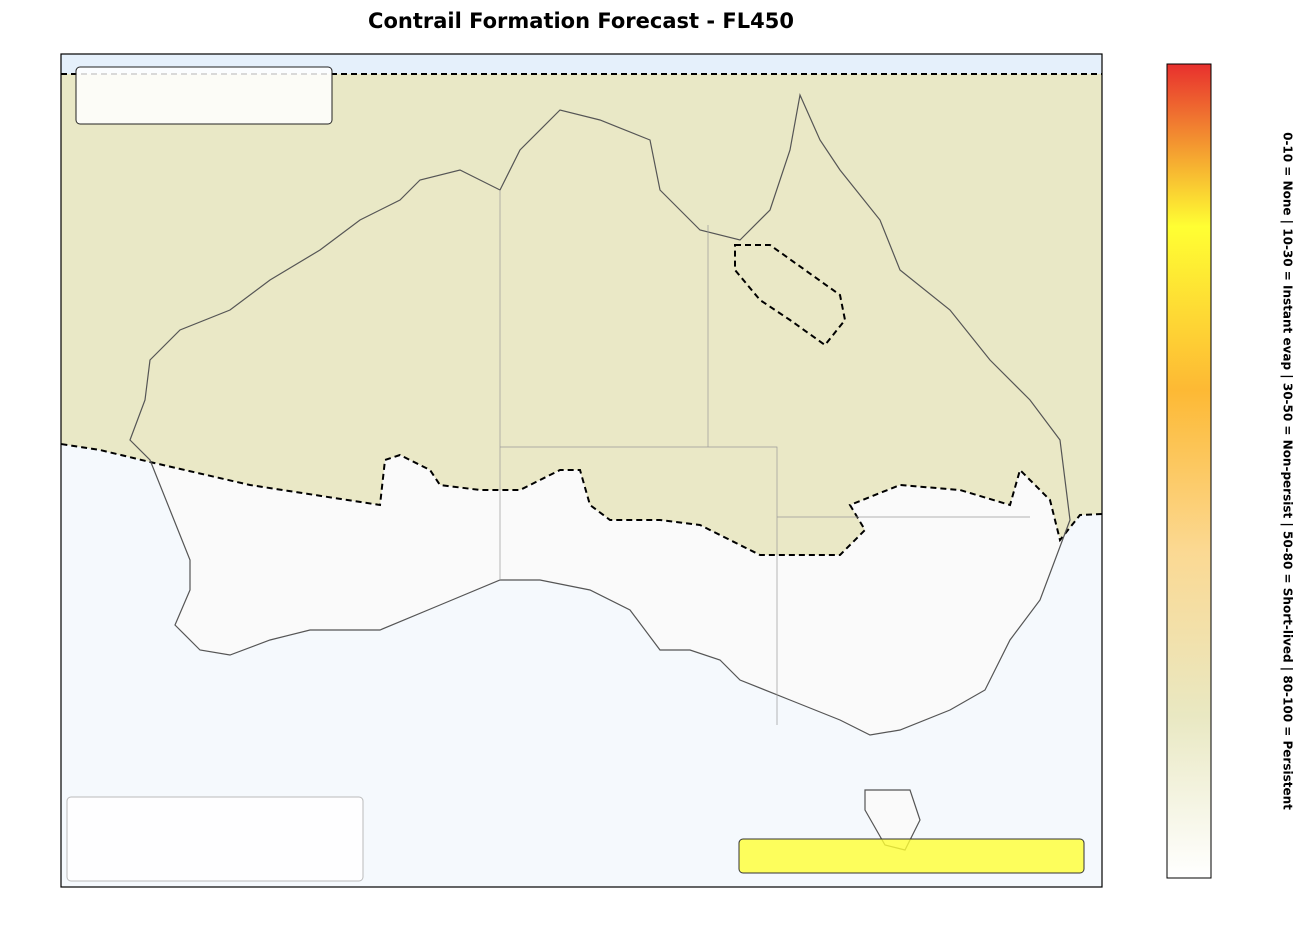  What do you see at coordinates (911, 856) in the screenshot?
I see `note-box` at bounding box center [911, 856].